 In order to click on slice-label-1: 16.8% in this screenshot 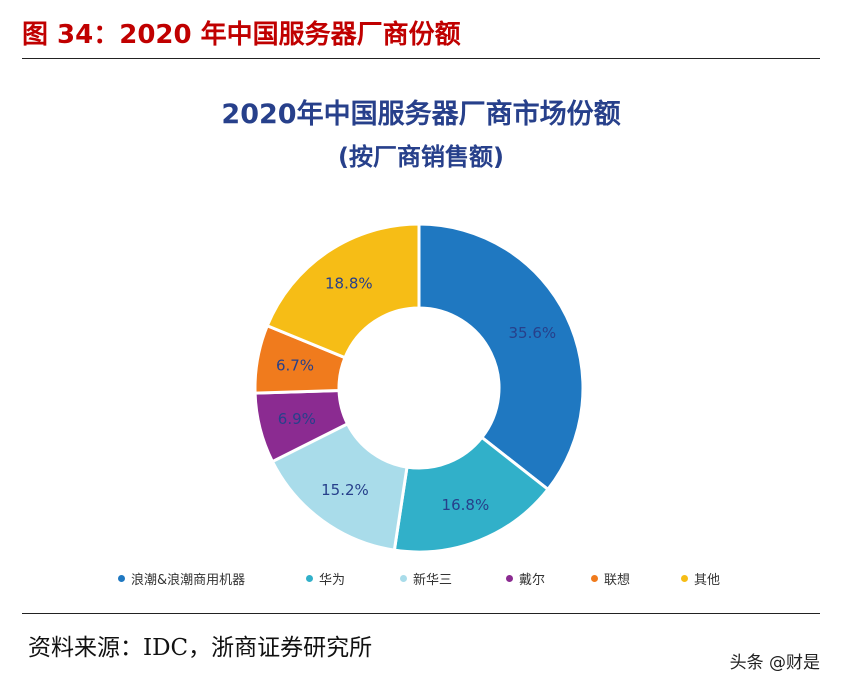, I will do `click(466, 505)`.